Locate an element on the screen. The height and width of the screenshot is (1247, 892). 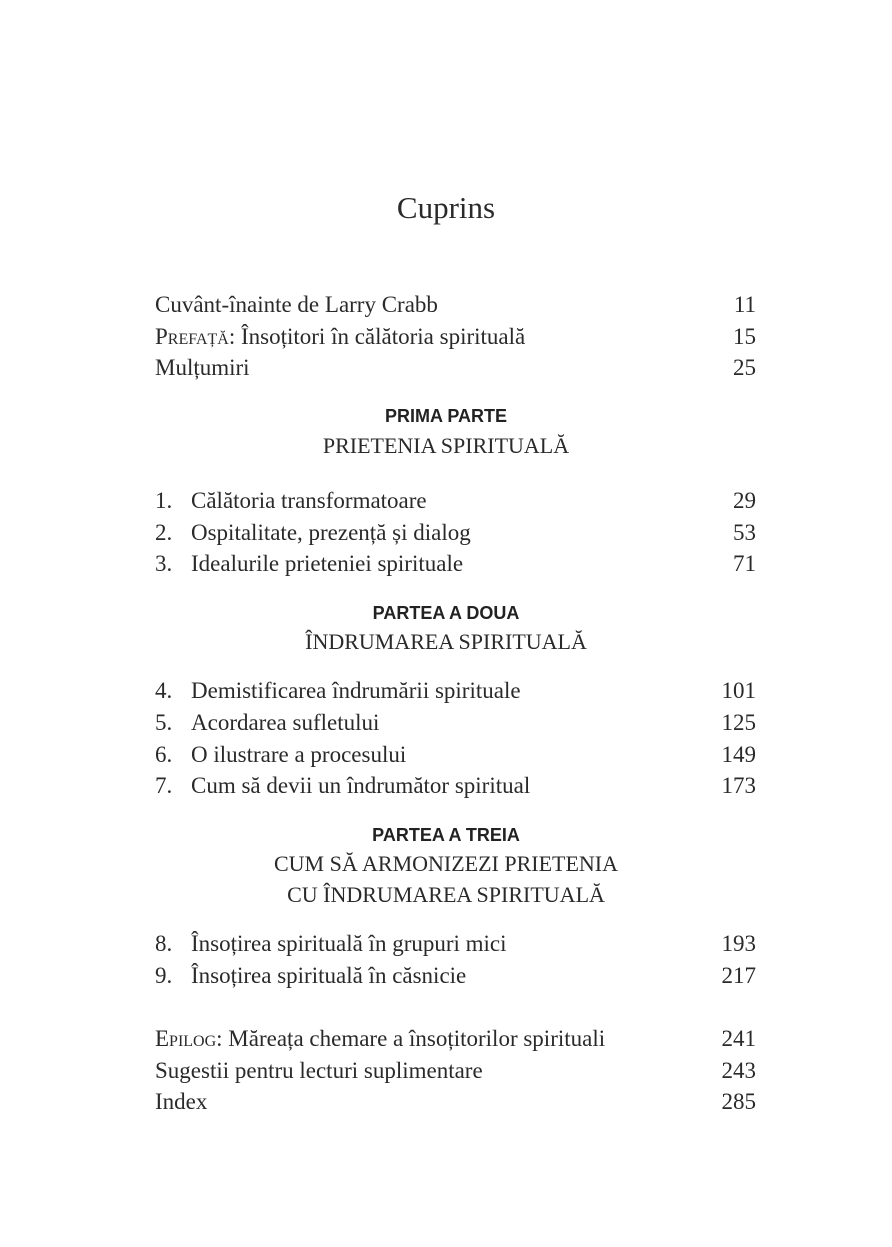
chapter-title: Însoțirea spirituală în grupuri mici is located at coordinates (349, 943).